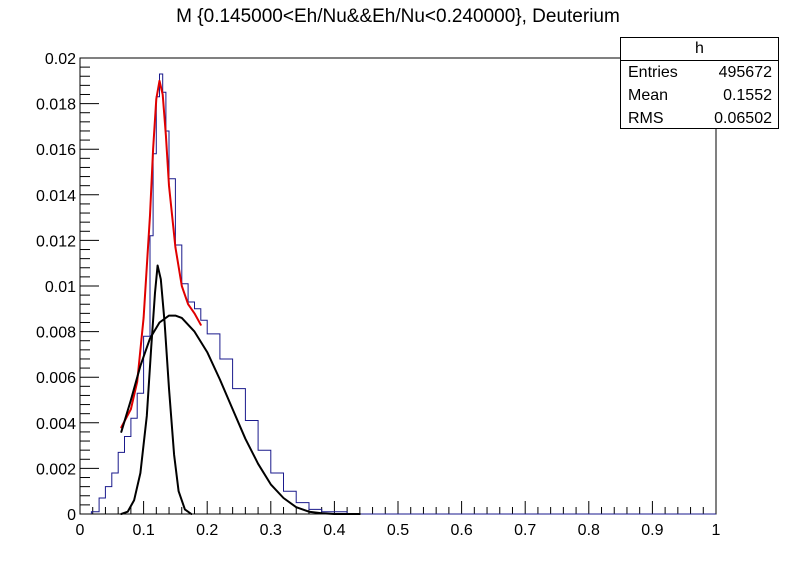 The image size is (796, 572). Describe the element at coordinates (161, 254) in the screenshot. I see `fit-total-curve` at that location.